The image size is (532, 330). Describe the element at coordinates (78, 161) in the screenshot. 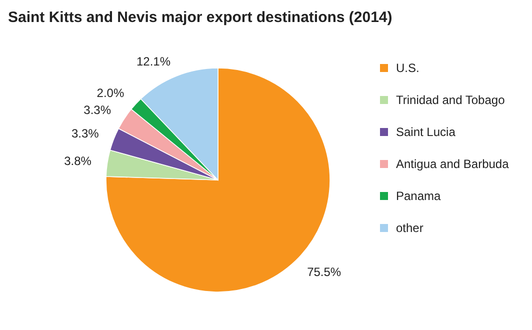

I see `data-label: 3.8%` at that location.